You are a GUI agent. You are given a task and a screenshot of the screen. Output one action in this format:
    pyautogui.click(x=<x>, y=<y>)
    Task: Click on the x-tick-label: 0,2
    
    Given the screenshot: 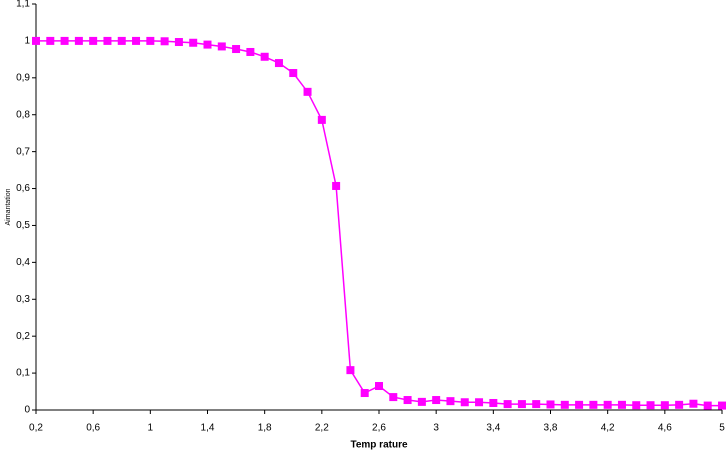 What is the action you would take?
    pyautogui.click(x=36, y=428)
    